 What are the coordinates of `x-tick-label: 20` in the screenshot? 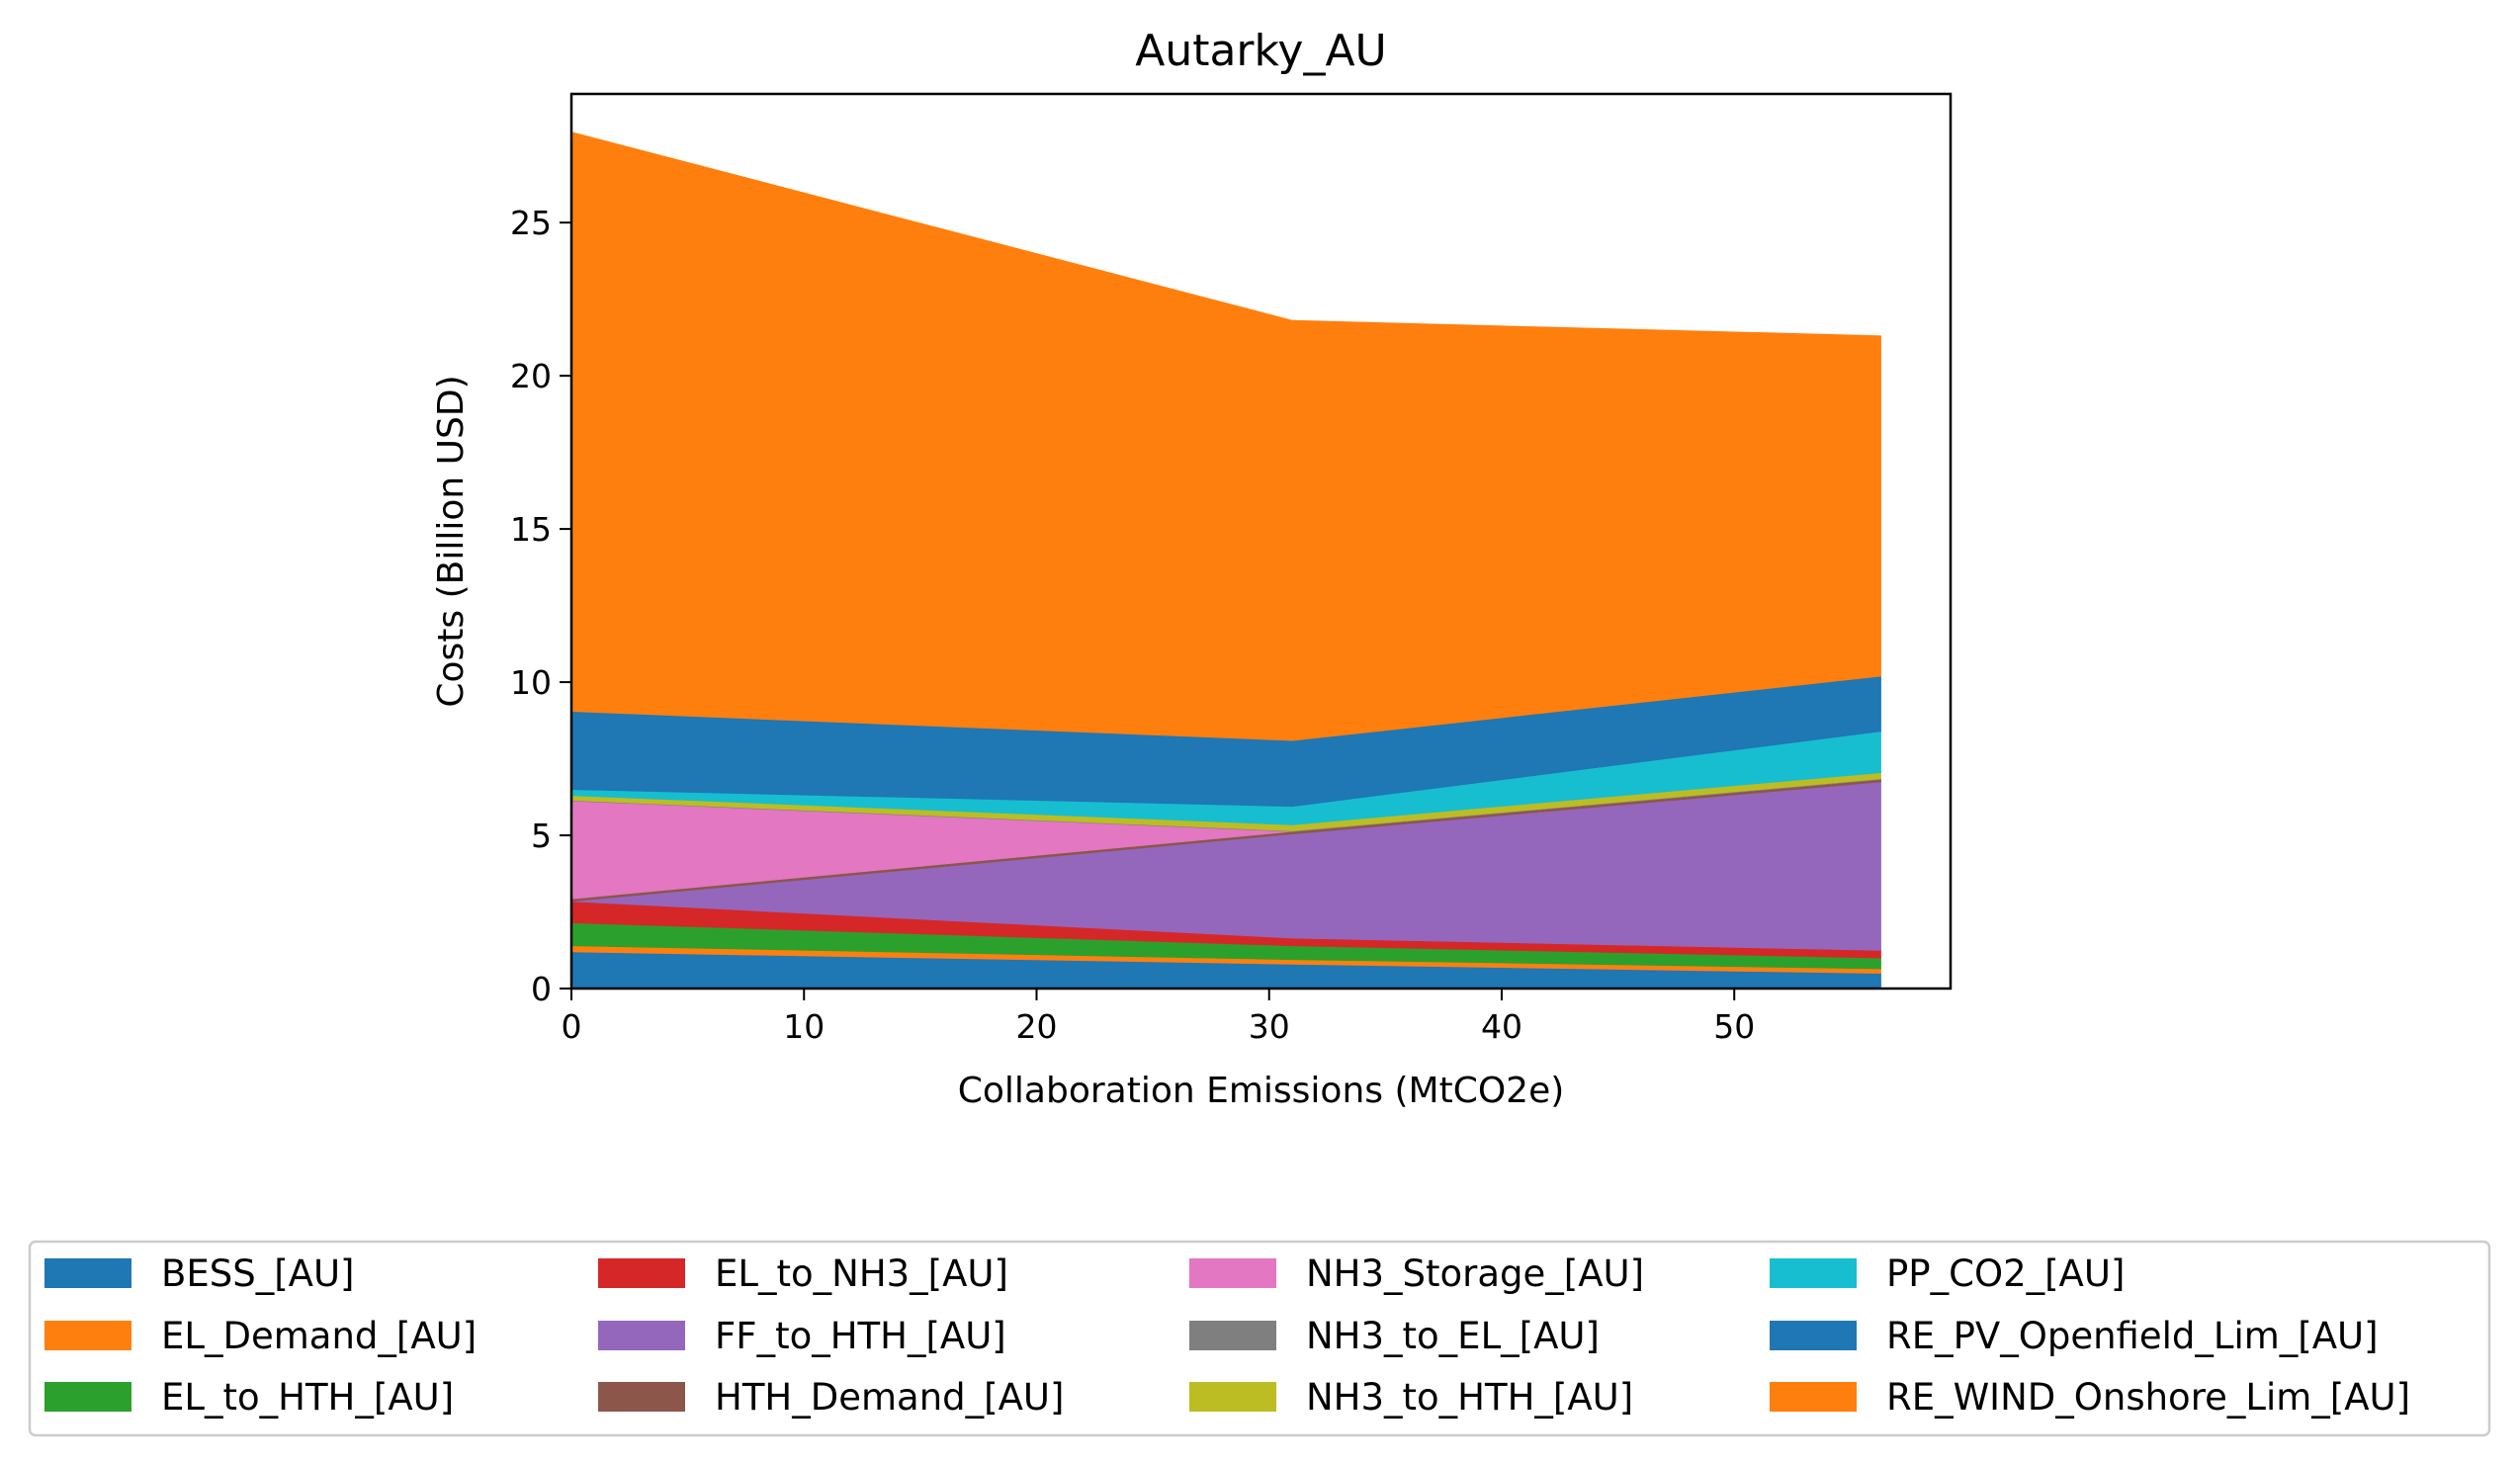 It's located at (1036, 1026).